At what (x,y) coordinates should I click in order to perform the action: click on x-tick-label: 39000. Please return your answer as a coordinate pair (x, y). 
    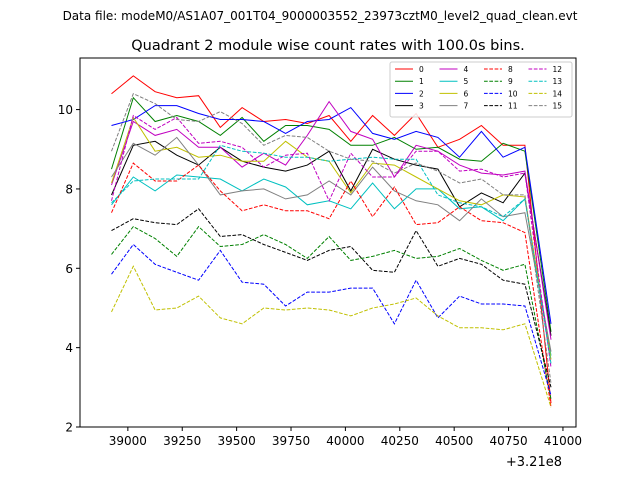
    Looking at the image, I should click on (128, 441).